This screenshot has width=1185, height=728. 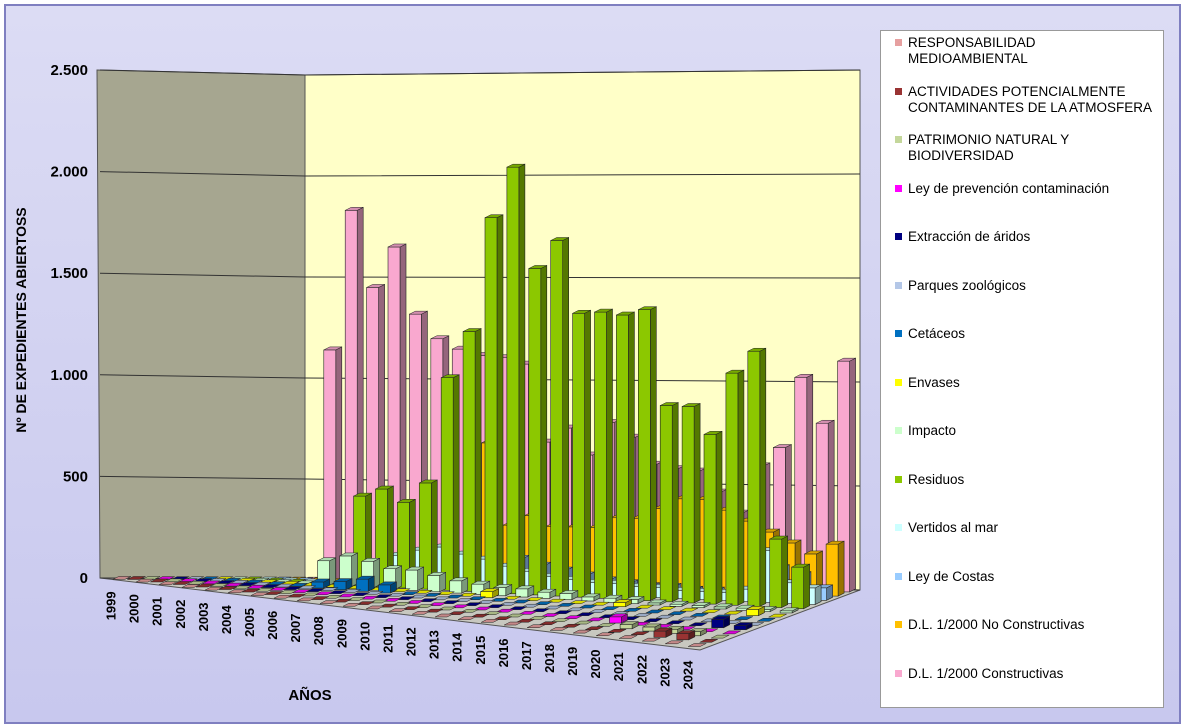 I want to click on x-tick-label: 1999, so click(x=111, y=605).